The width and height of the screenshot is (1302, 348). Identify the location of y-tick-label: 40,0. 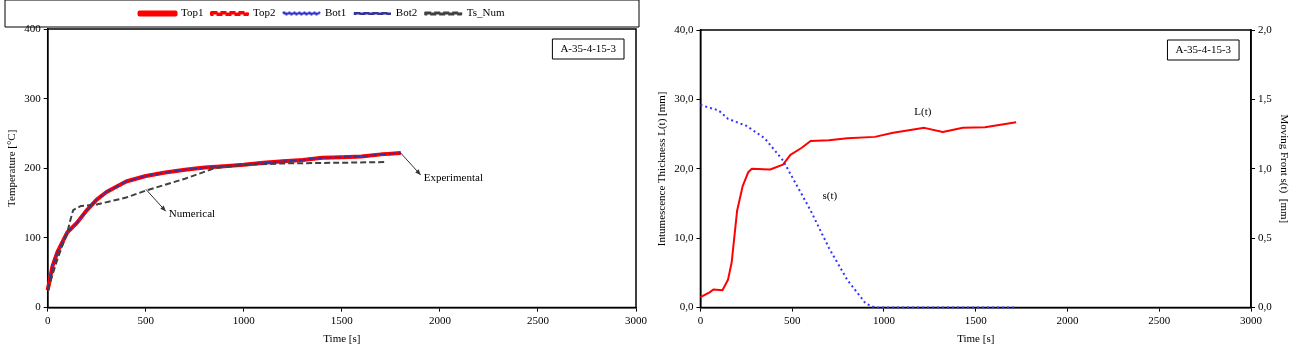
(684, 28).